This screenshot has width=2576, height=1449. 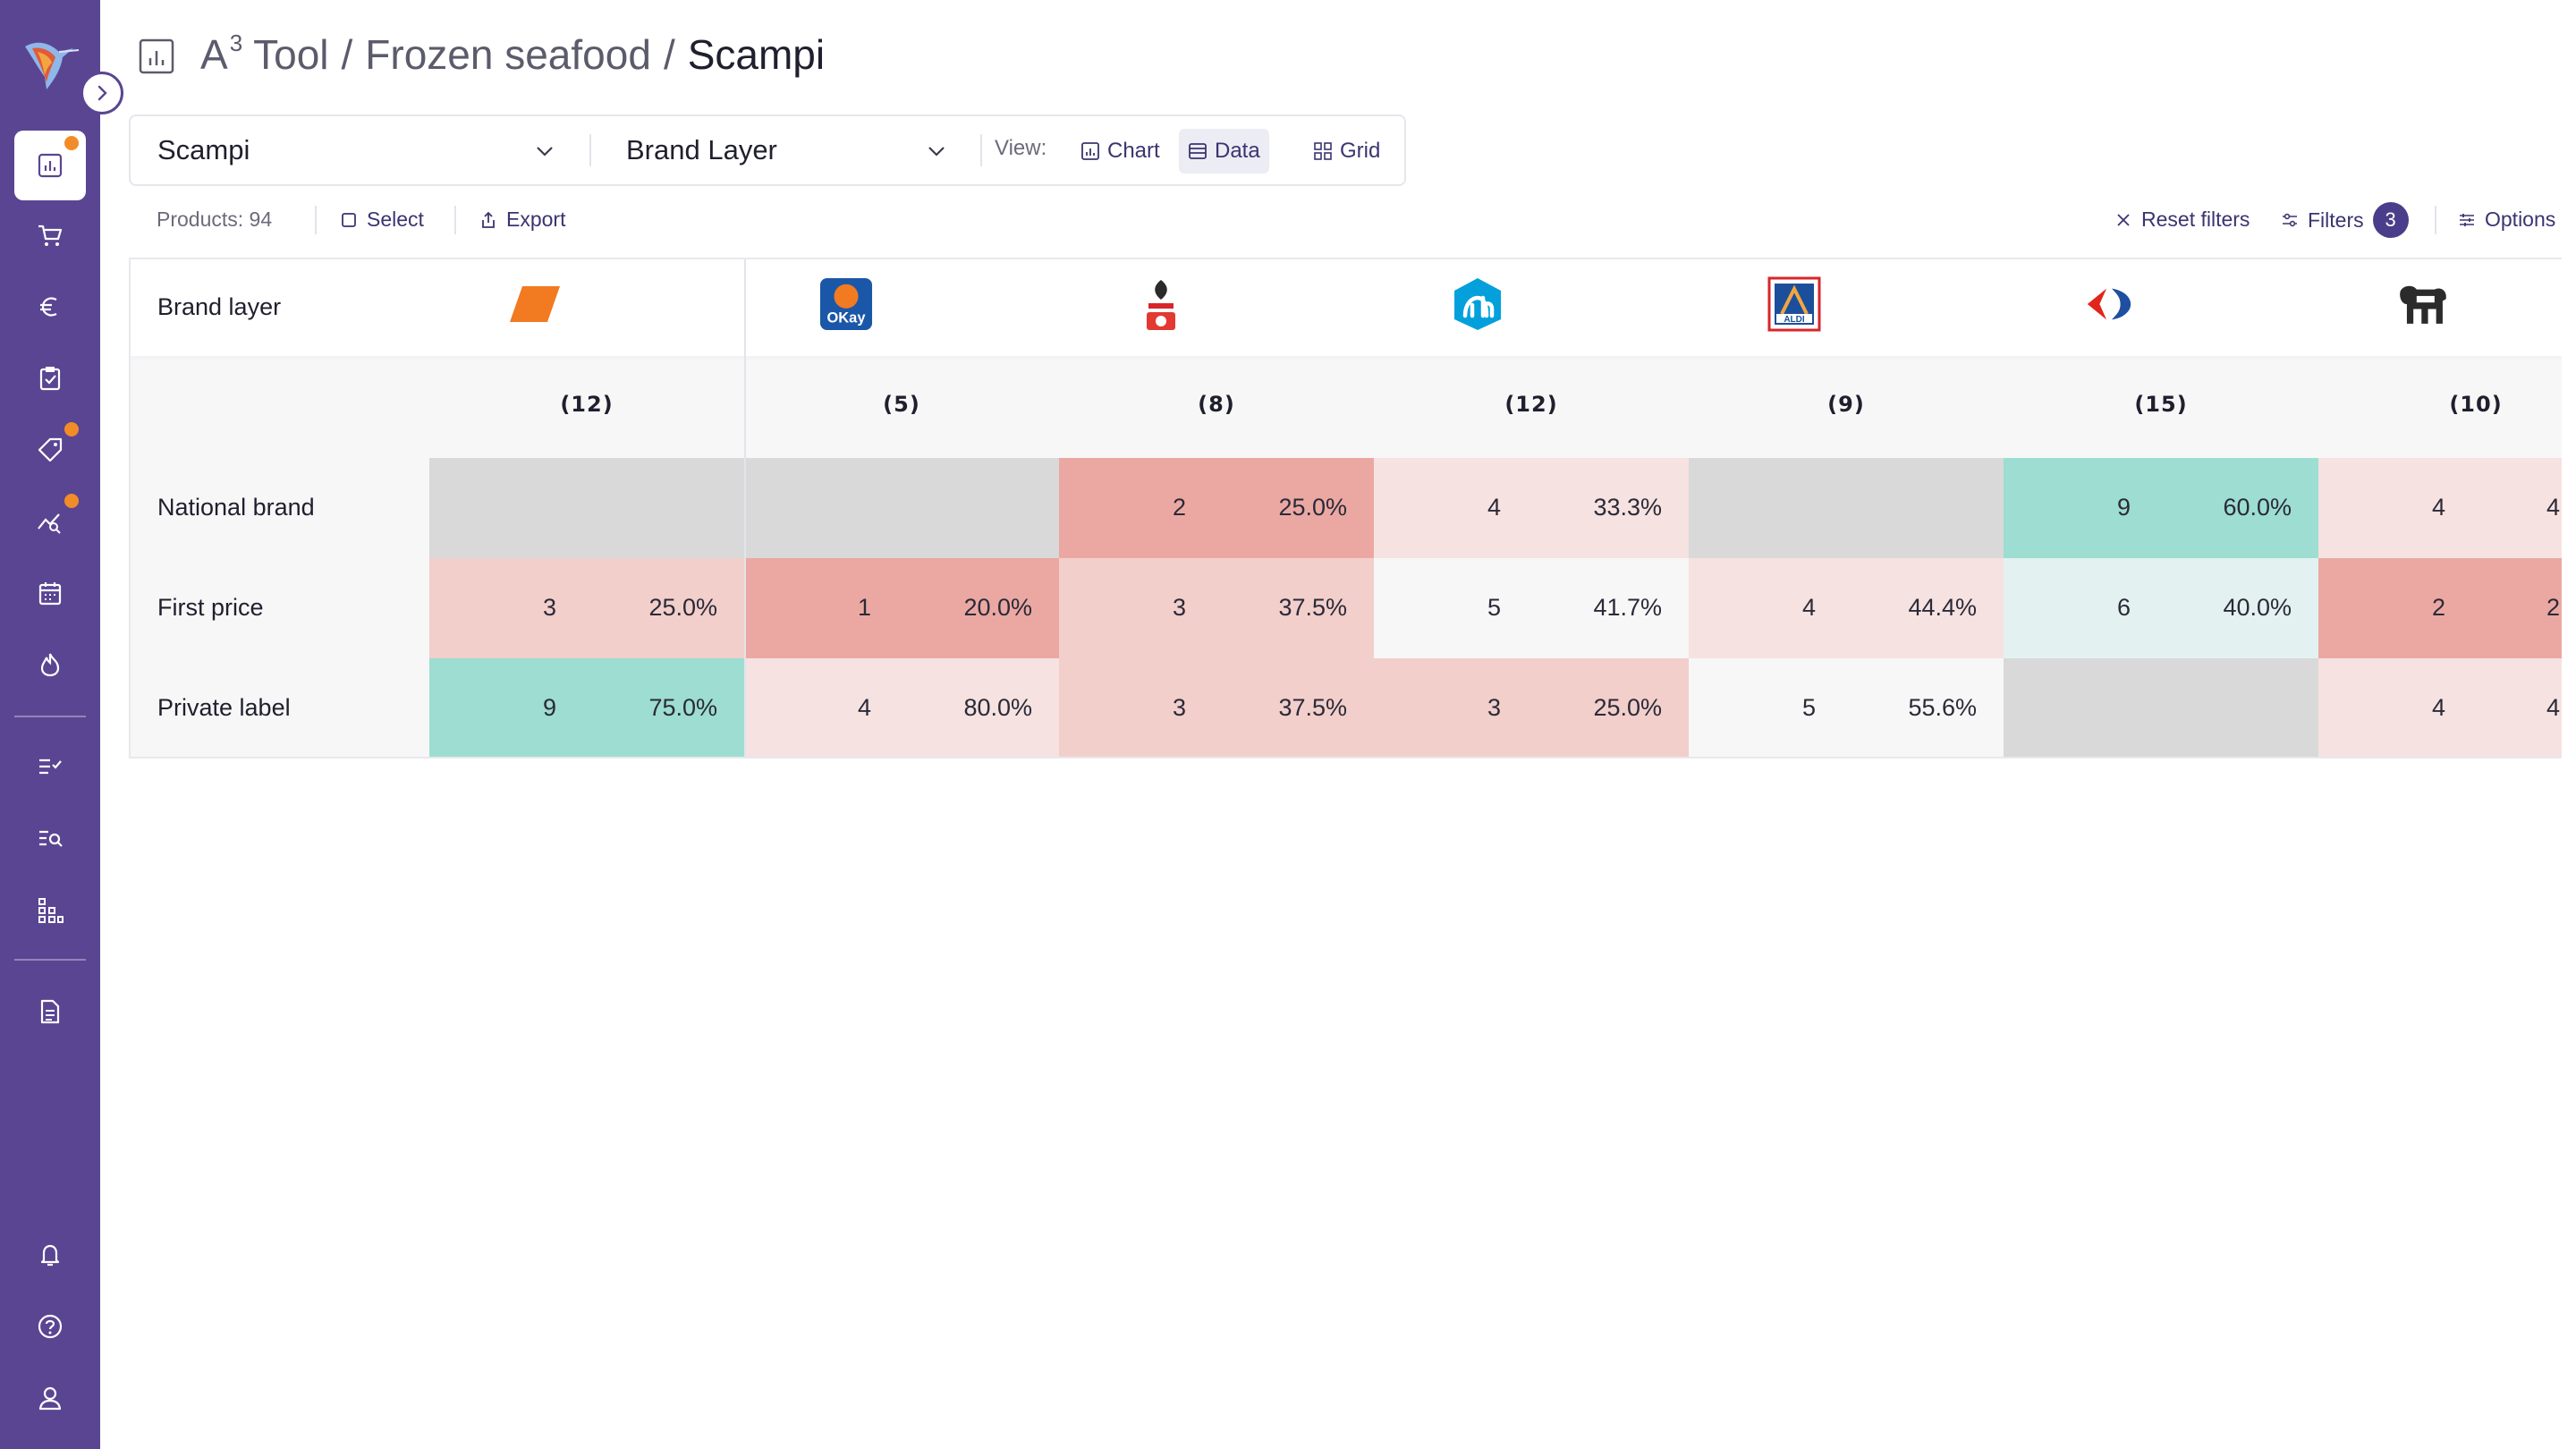 I want to click on view-chart-button: Chart, so click(x=1120, y=151).